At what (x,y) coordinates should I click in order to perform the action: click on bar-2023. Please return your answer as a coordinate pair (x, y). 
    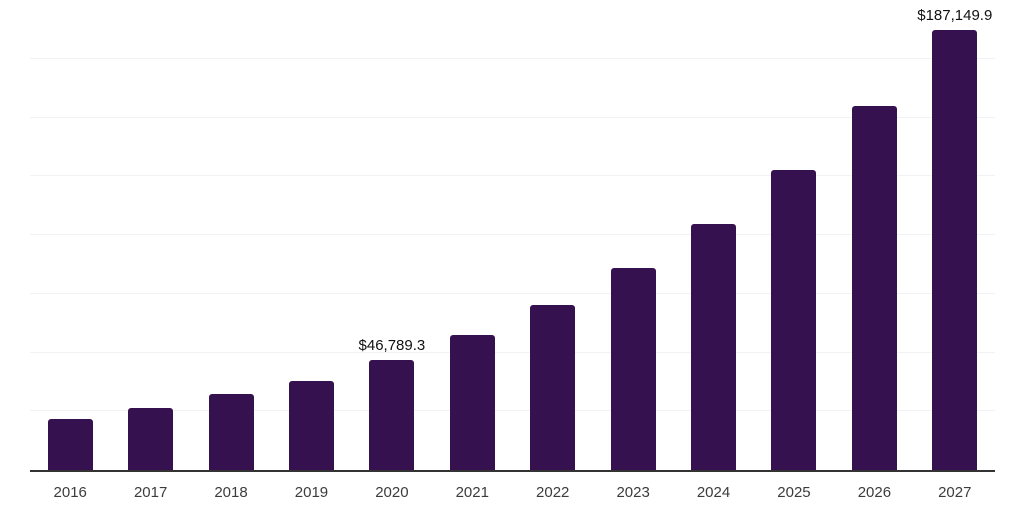
    Looking at the image, I should click on (633, 368).